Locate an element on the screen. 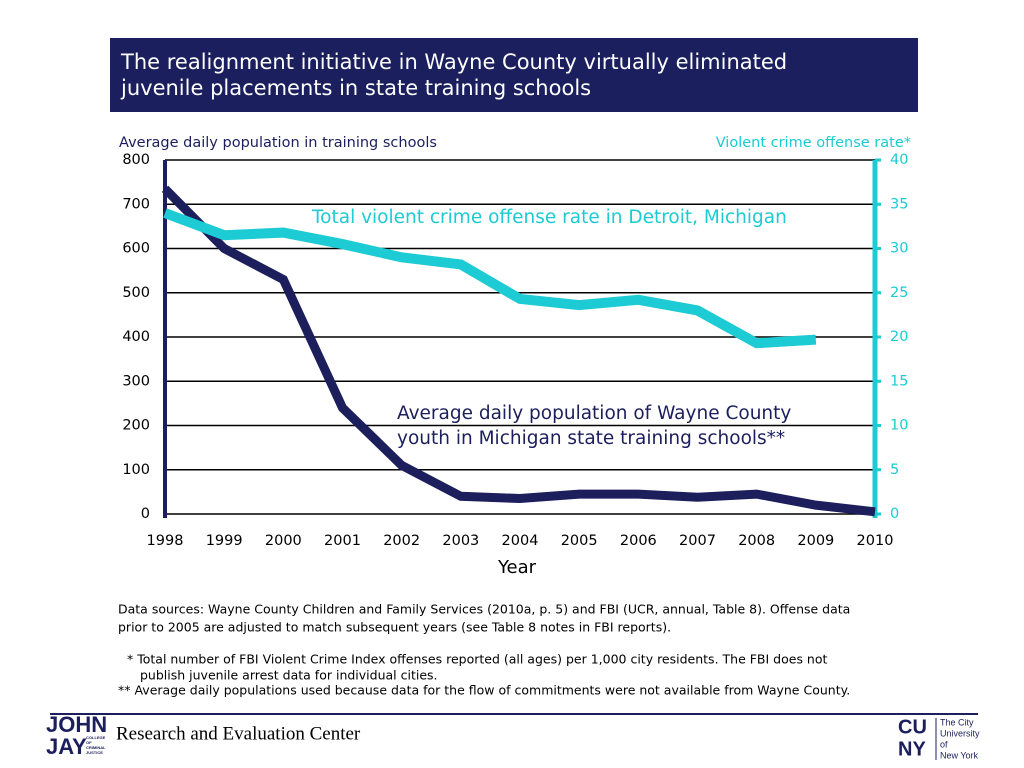 The image size is (1024, 768). x-tick-label: 2010 is located at coordinates (875, 541).